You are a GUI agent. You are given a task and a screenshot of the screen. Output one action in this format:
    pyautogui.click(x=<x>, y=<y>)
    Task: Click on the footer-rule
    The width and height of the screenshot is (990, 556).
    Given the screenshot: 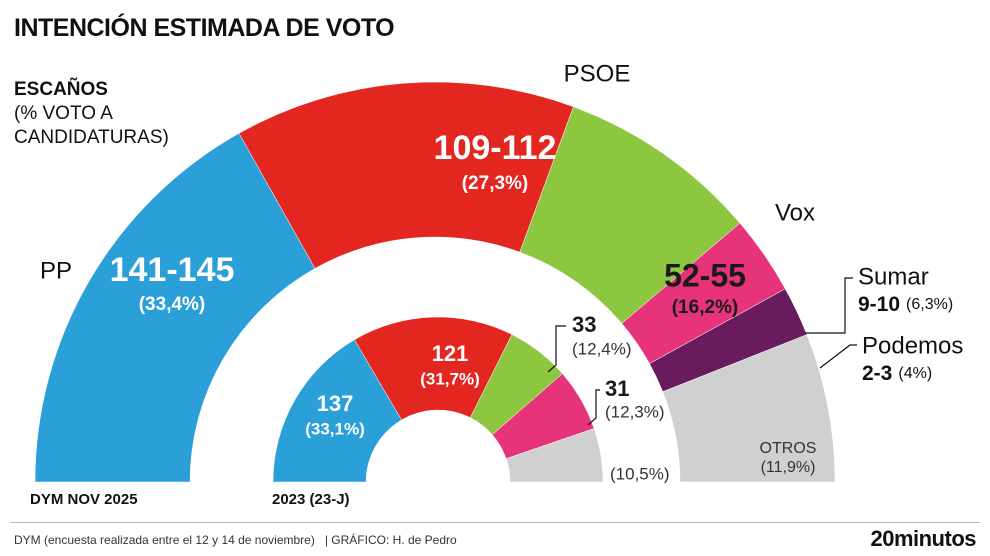 What is the action you would take?
    pyautogui.click(x=495, y=522)
    